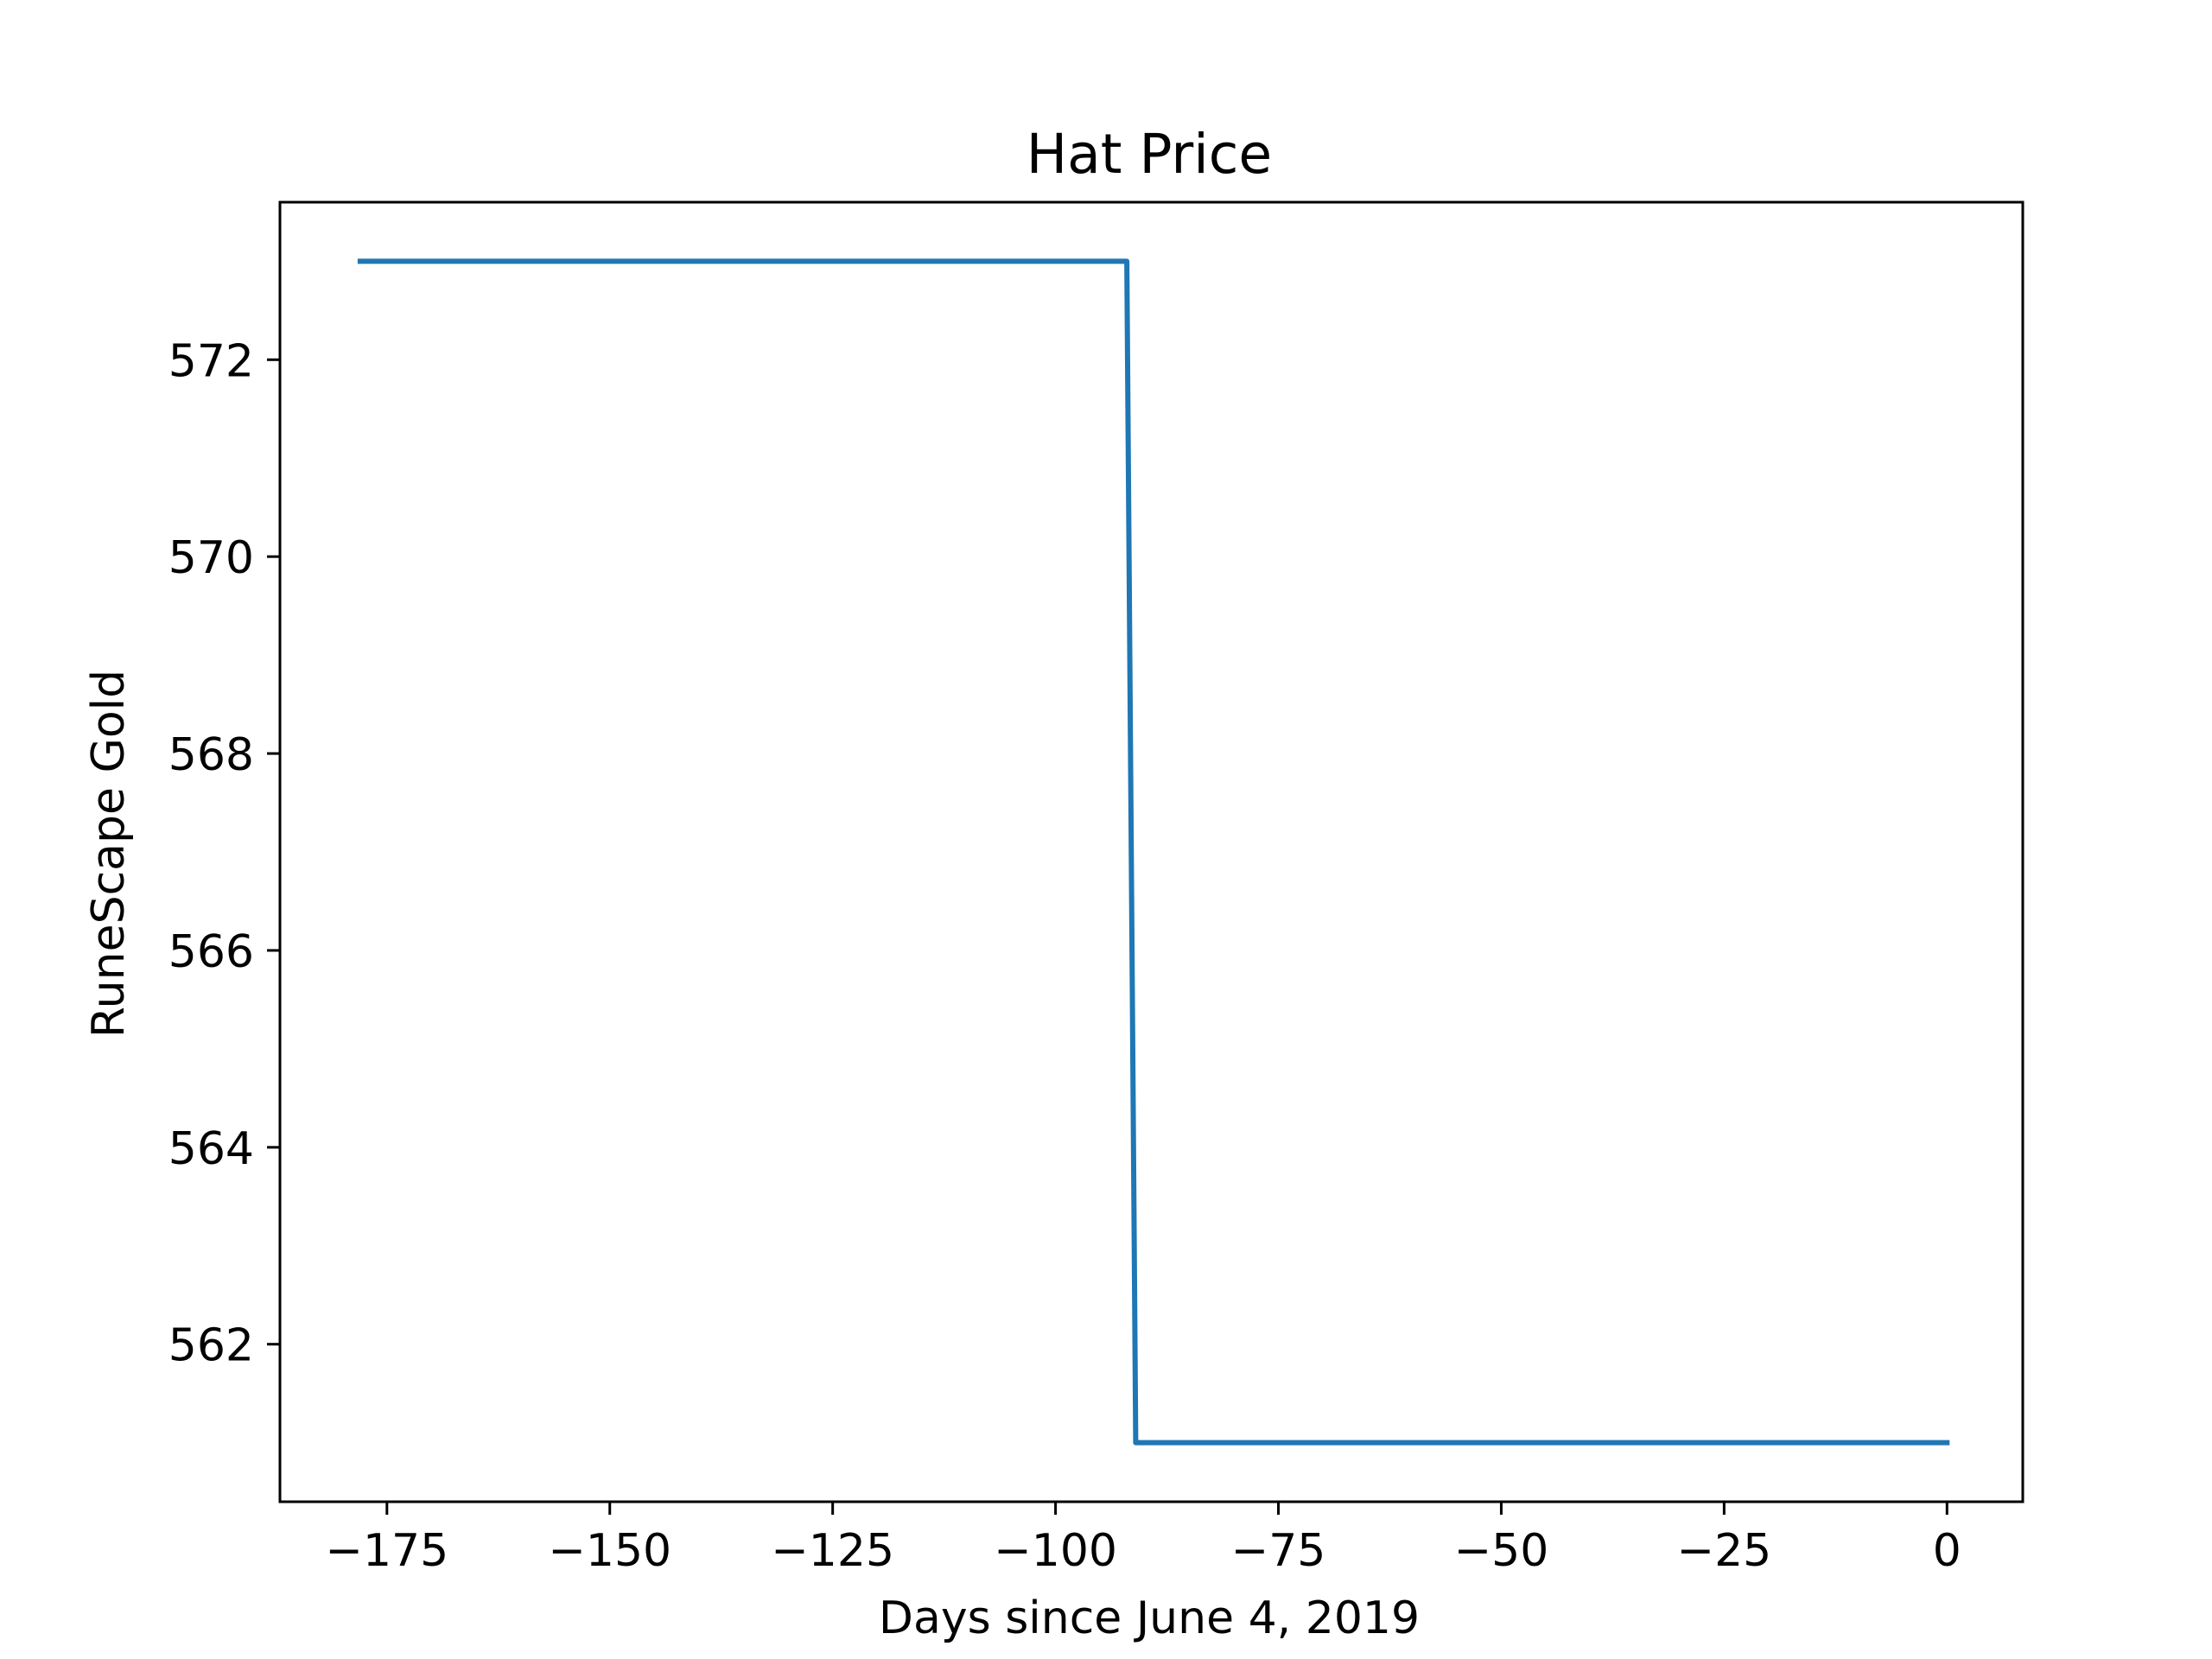  I want to click on x-tick-label: −50, so click(1501, 1551).